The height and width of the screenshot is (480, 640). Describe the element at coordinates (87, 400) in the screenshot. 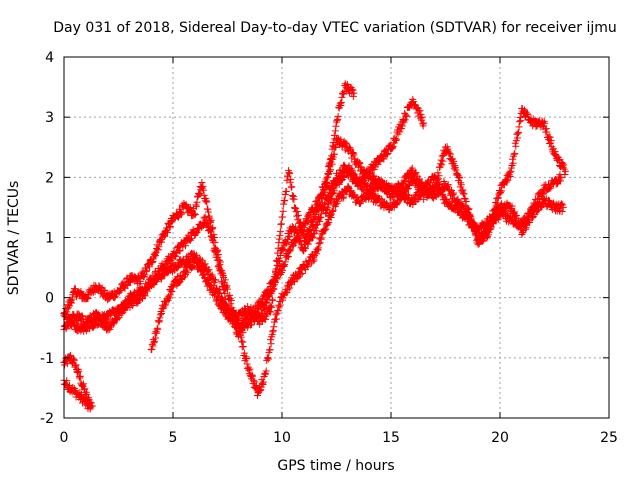

I see `data-point-track-b` at that location.